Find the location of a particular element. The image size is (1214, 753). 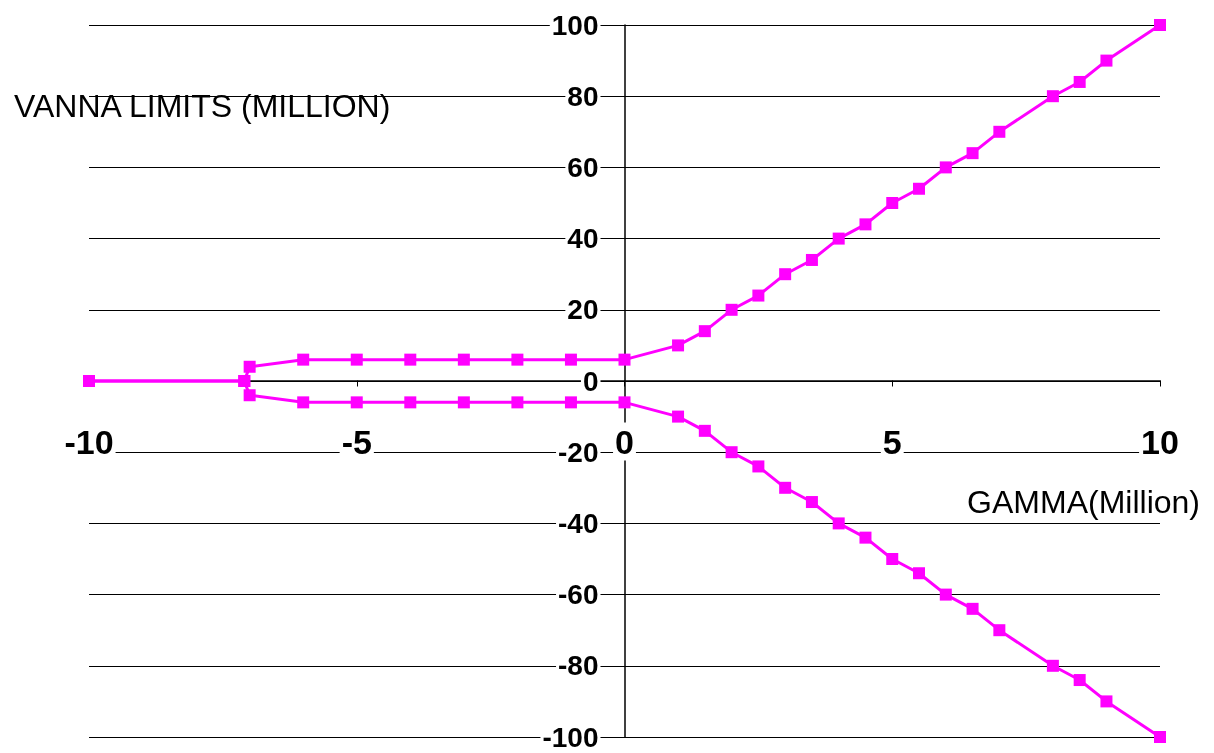

y-tick-label: 40 is located at coordinates (583, 239).